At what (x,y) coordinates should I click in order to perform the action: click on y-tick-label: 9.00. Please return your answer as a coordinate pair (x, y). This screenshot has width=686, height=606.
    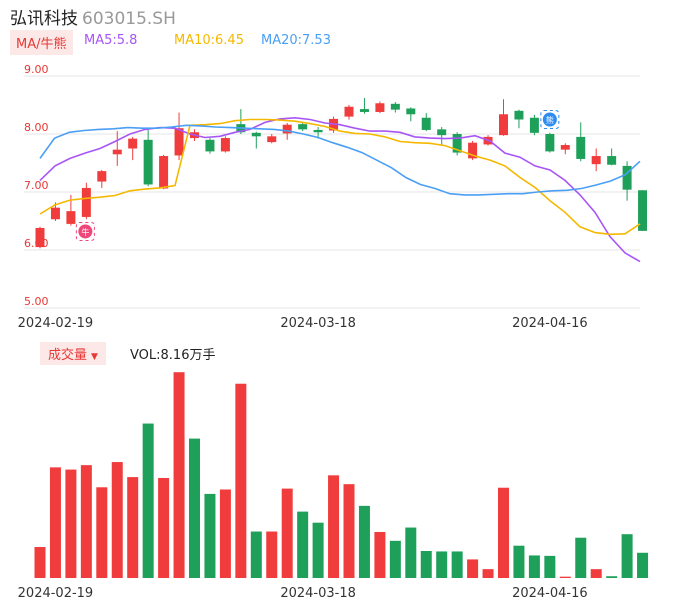
    Looking at the image, I should click on (36, 69).